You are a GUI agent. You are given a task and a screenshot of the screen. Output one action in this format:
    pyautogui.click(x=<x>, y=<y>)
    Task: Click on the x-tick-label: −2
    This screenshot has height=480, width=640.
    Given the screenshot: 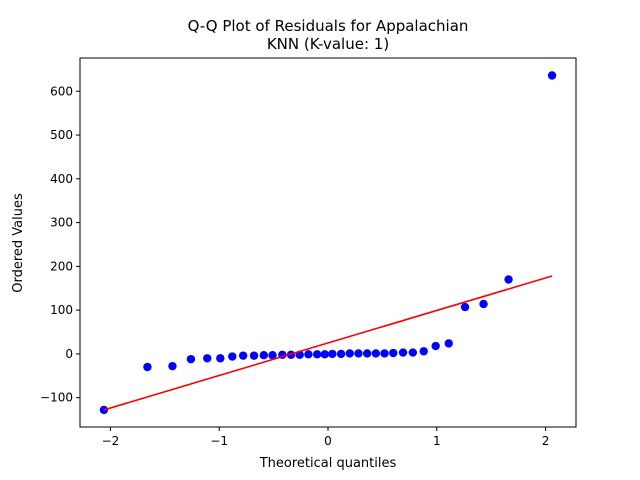 What is the action you would take?
    pyautogui.click(x=111, y=441)
    